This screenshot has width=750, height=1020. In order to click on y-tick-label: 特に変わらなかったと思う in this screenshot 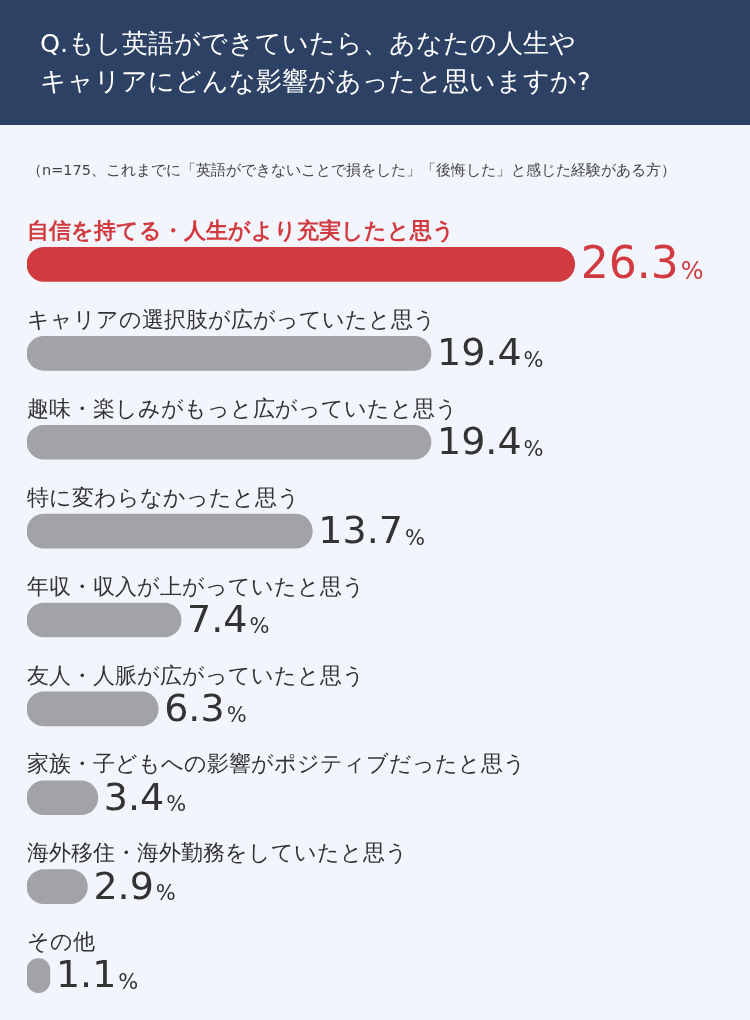, I will do `click(163, 497)`.